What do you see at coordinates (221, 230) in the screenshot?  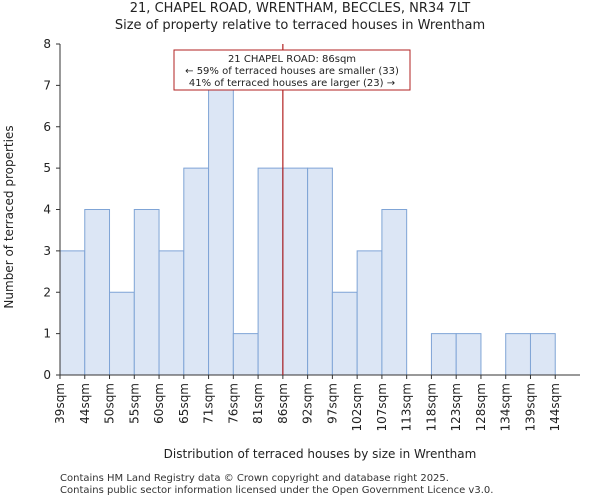 I see `bar-71sqm` at bounding box center [221, 230].